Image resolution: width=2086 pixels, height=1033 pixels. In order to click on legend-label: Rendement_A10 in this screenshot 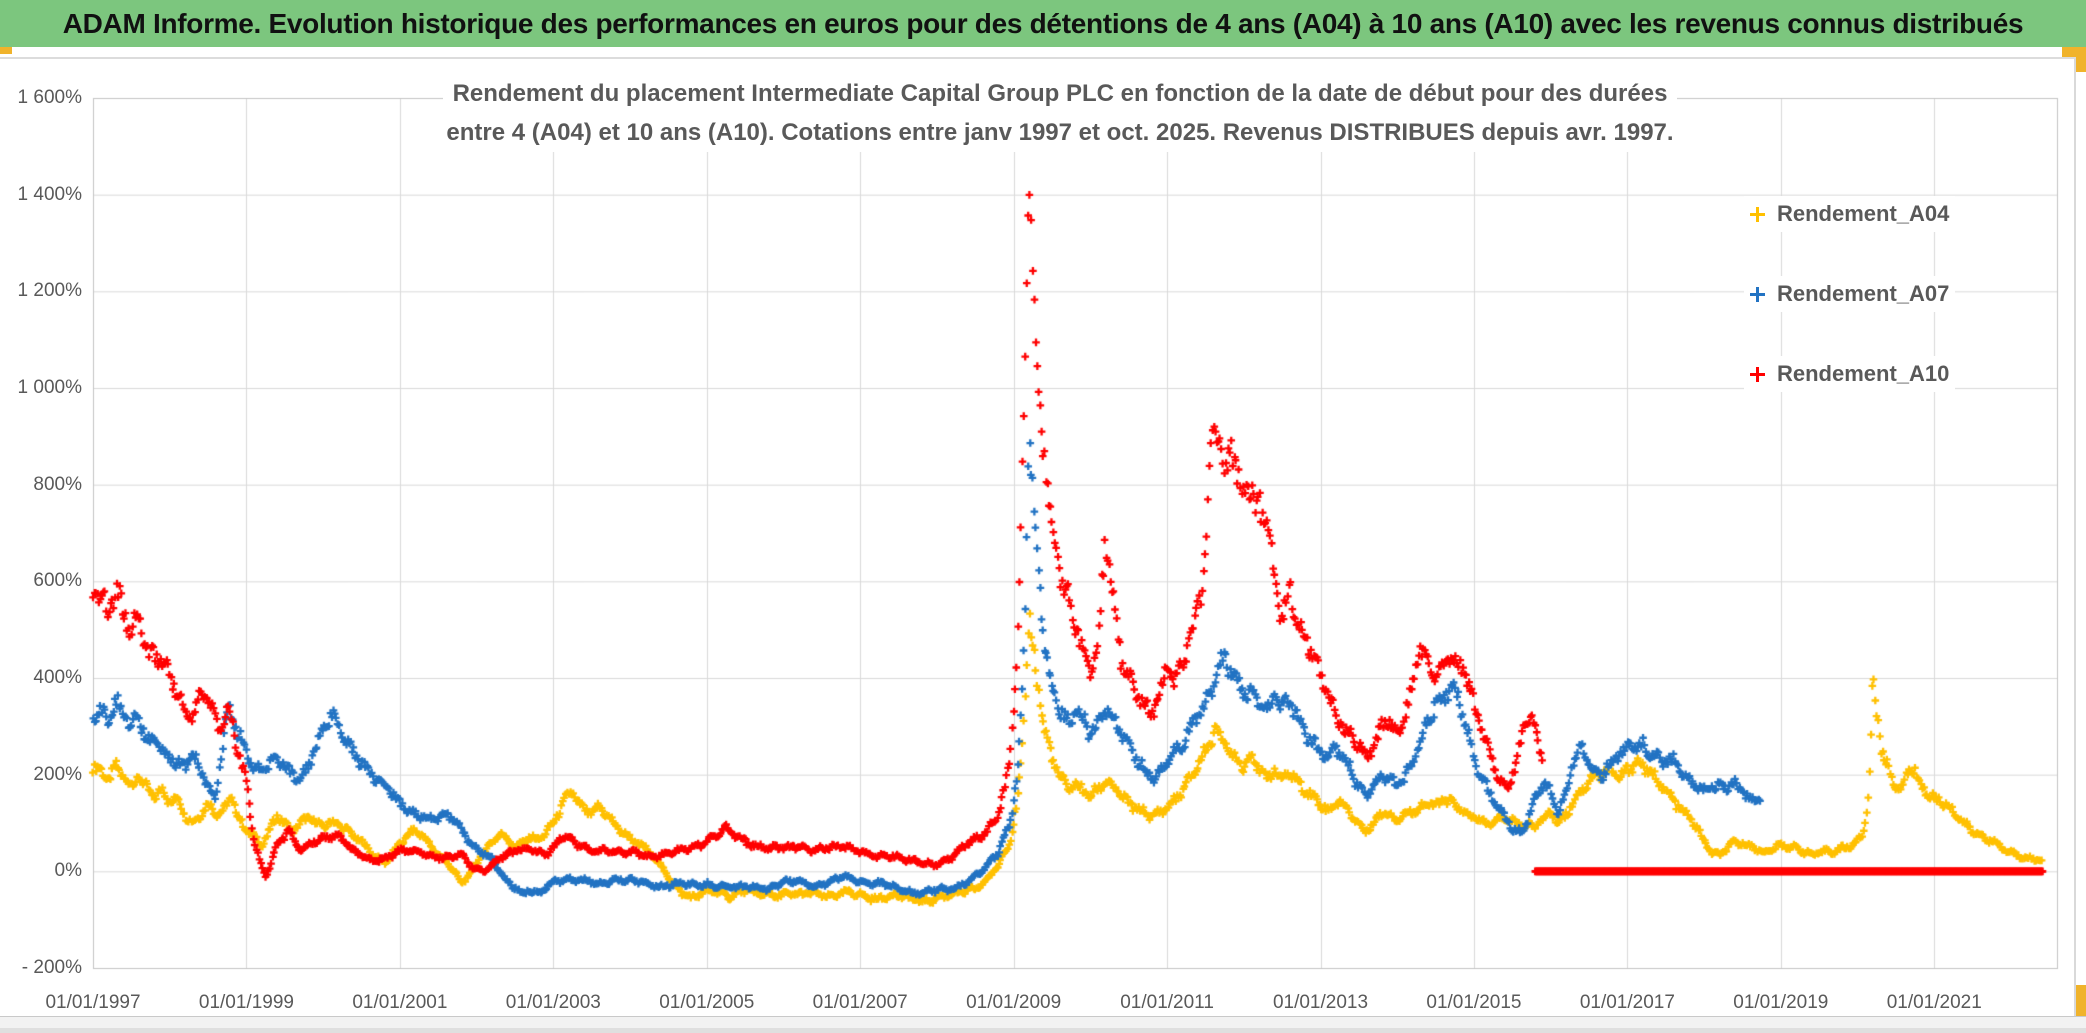, I will do `click(1863, 373)`.